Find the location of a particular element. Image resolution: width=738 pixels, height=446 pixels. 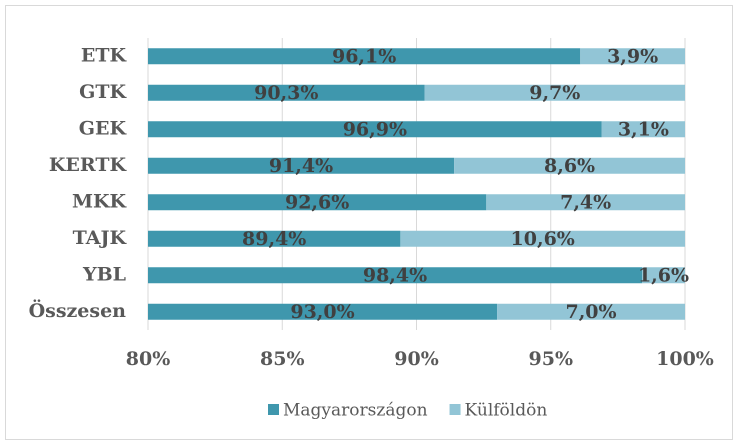

data-label: 91,4% is located at coordinates (301, 166).